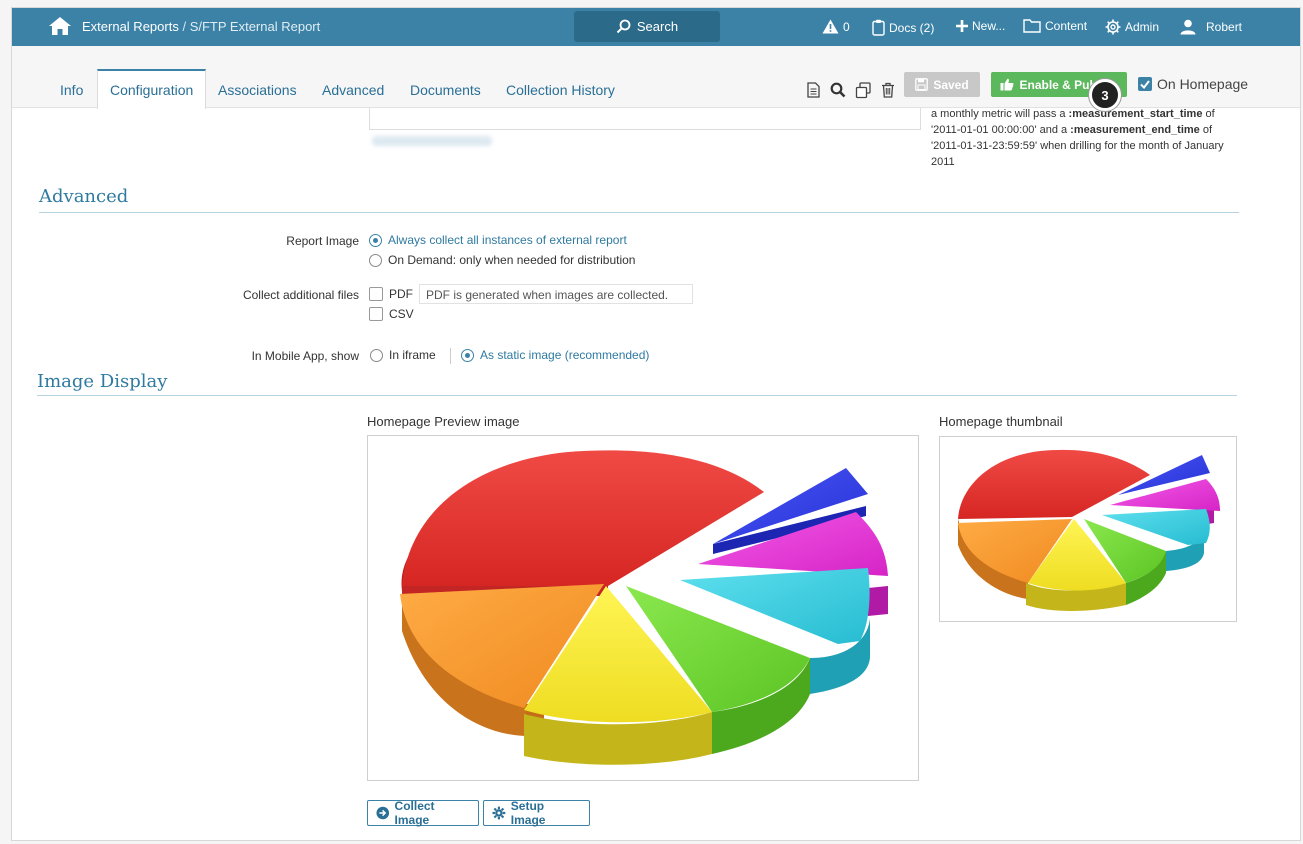 Image resolution: width=1303 pixels, height=844 pixels. I want to click on admin-label: Admin, so click(1142, 27).